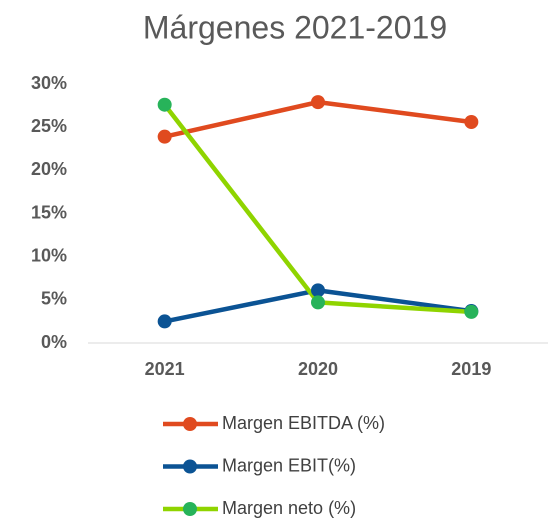 This screenshot has height=518, width=549. I want to click on x-tick-label: 2019, so click(471, 369).